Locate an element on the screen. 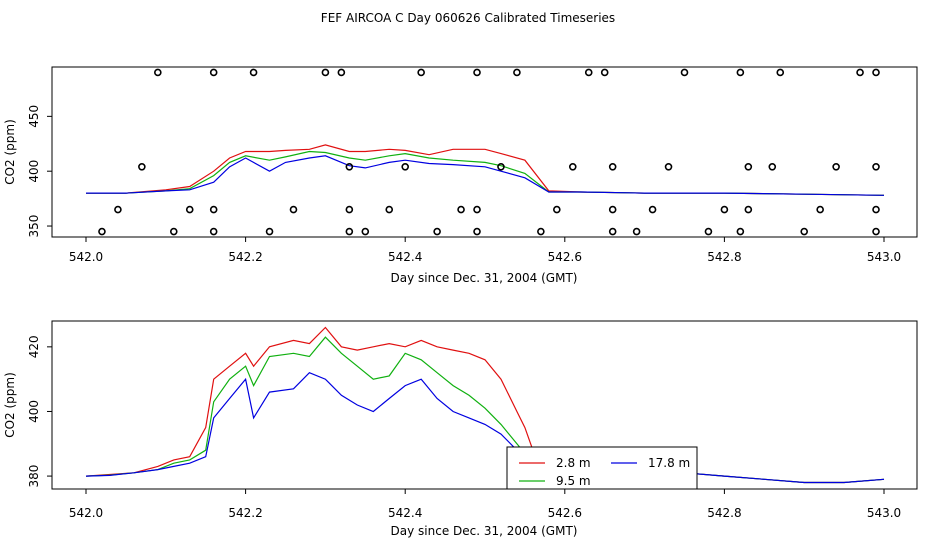 This screenshot has width=936, height=540. legend-label: 9.5 m is located at coordinates (573, 481).